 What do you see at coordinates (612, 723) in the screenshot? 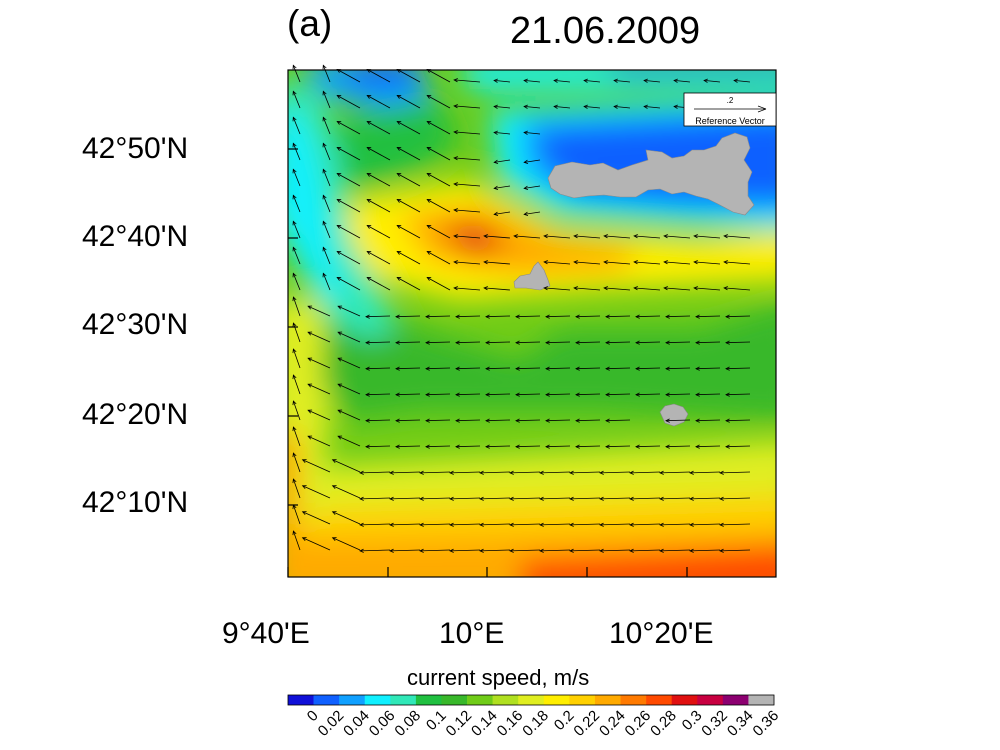
I see `colorbar-tick-label: 0.24` at bounding box center [612, 723].